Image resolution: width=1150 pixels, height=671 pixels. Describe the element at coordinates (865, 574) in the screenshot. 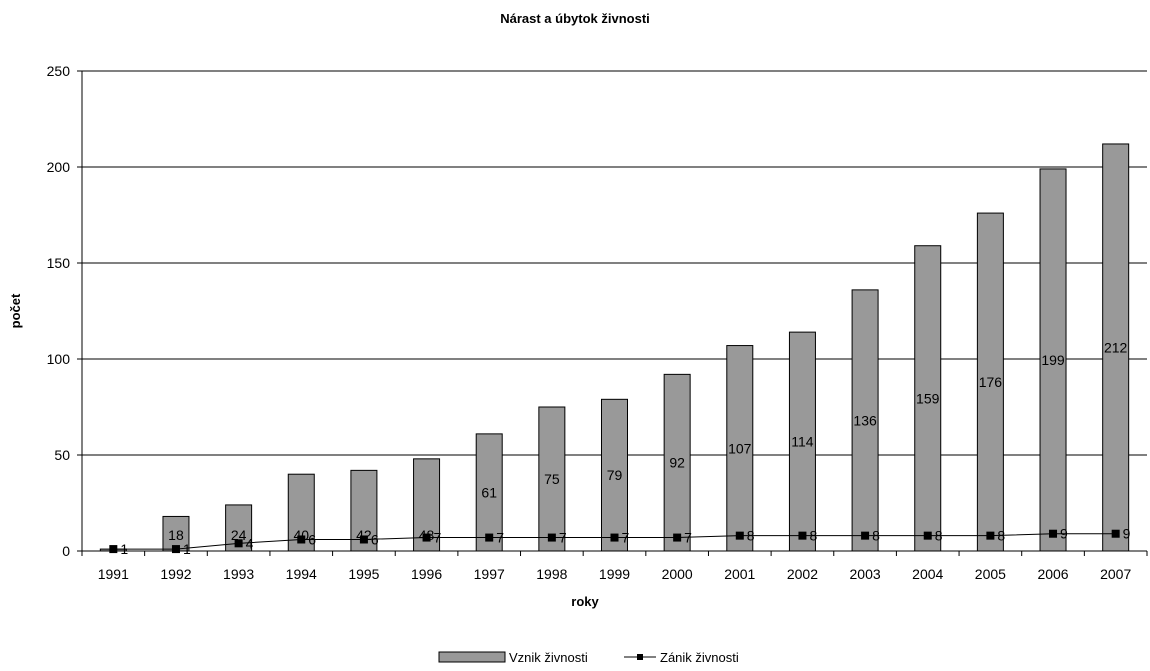

I see `x-tick-label: 2003` at that location.